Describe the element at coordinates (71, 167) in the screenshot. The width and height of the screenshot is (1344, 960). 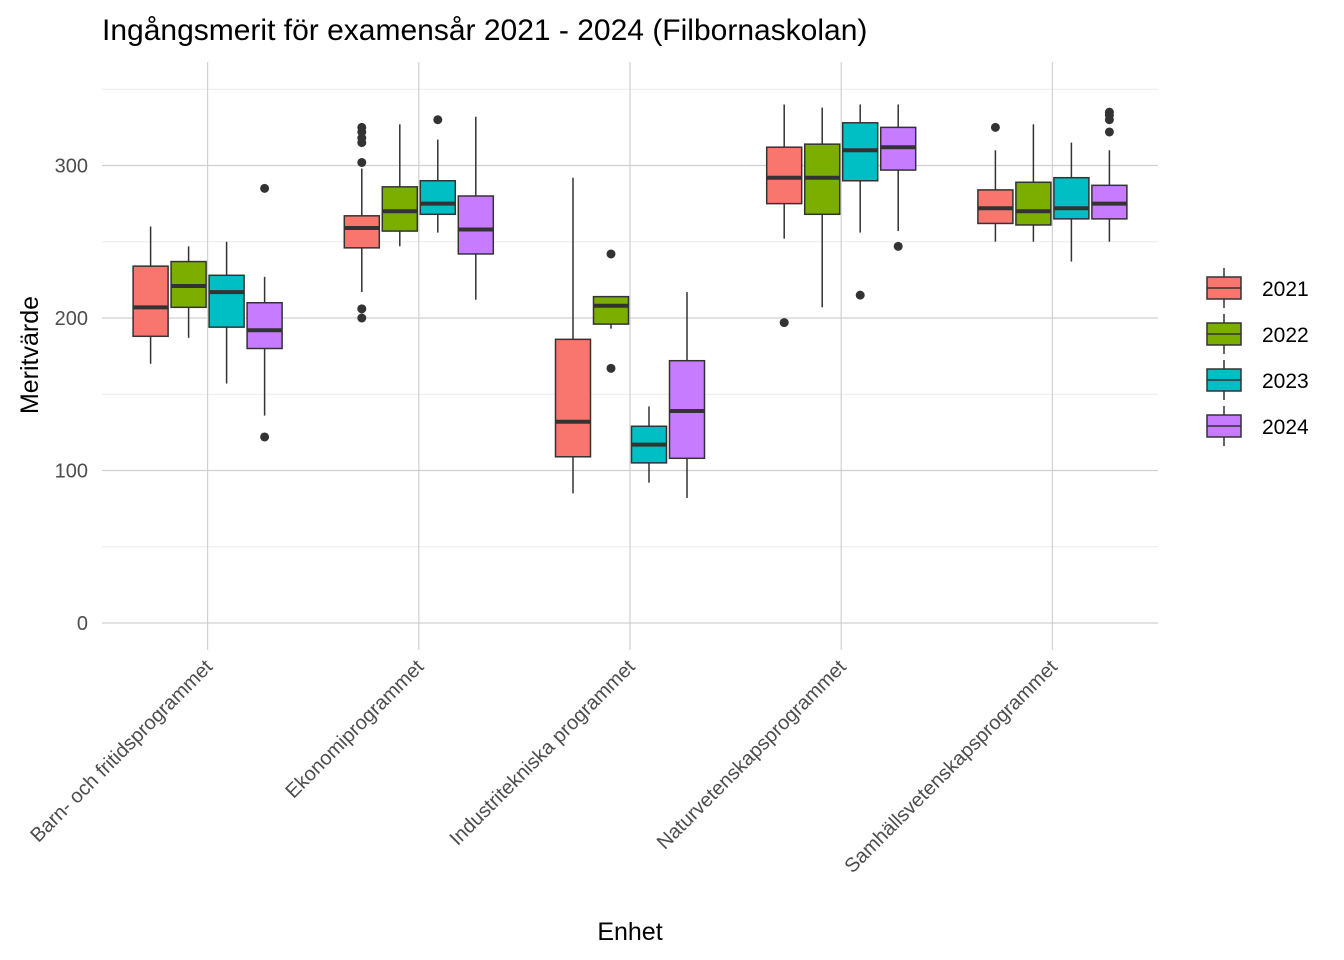
I see `y-tick-label: 300` at that location.